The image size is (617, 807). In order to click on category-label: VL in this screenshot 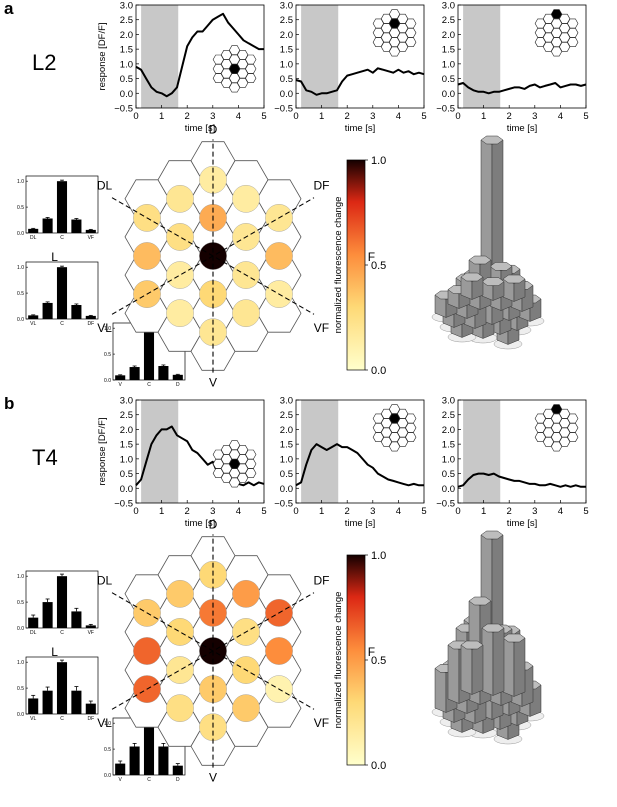, I will do `click(33, 324)`.